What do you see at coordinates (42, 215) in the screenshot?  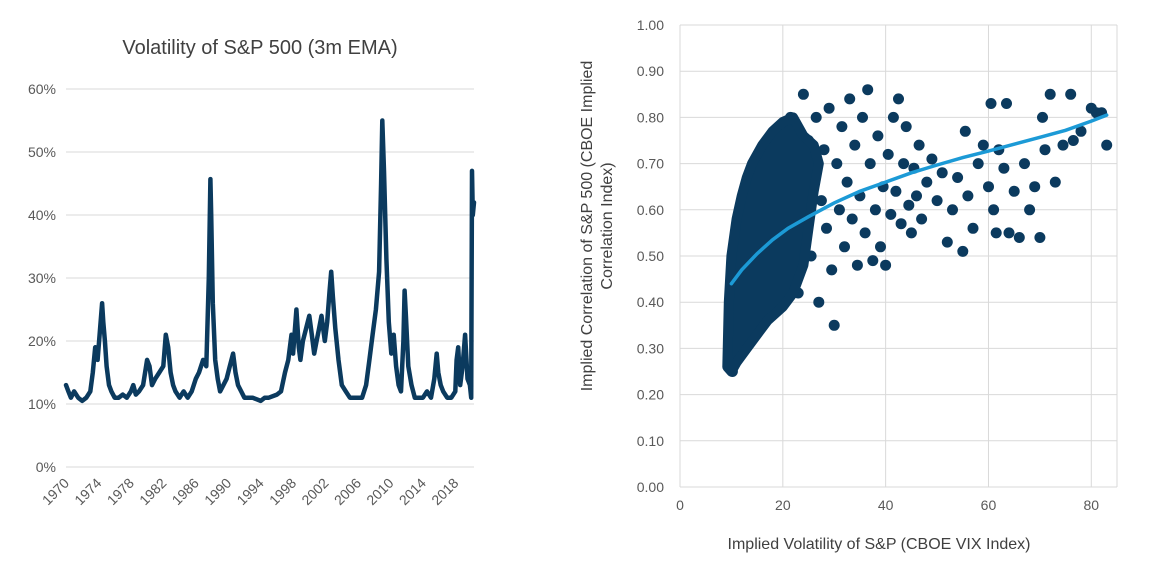 I see `left-y-tick-label: 40%` at bounding box center [42, 215].